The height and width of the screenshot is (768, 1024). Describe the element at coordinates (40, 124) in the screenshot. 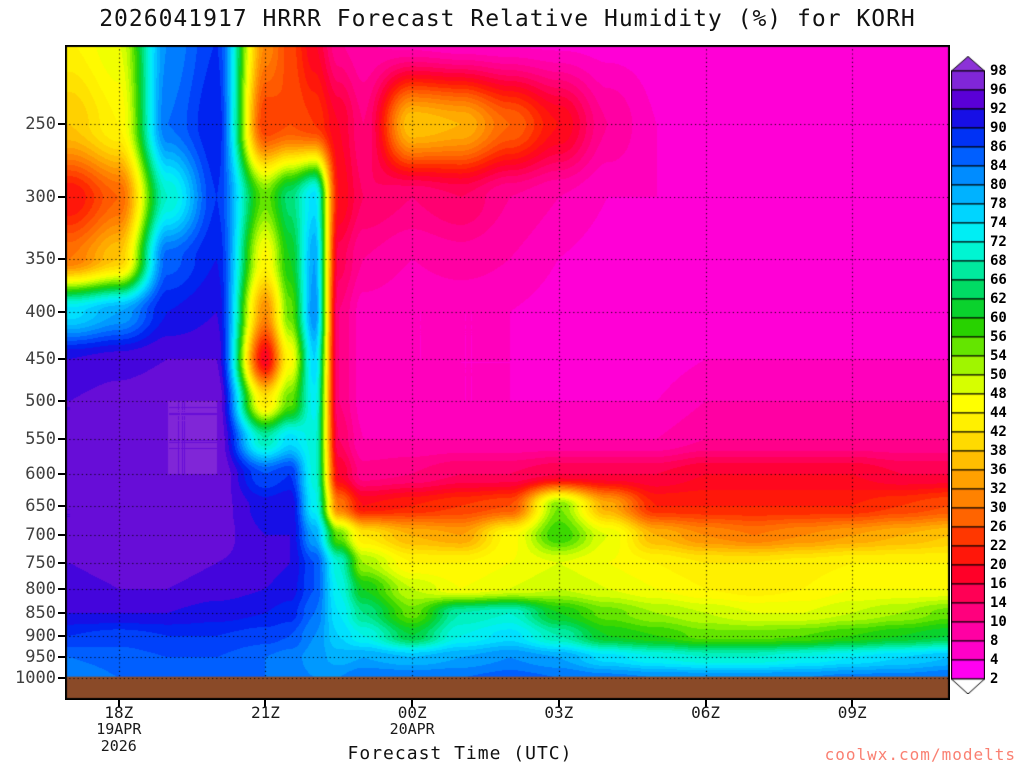

I see `pressure-tick-label: 250` at that location.